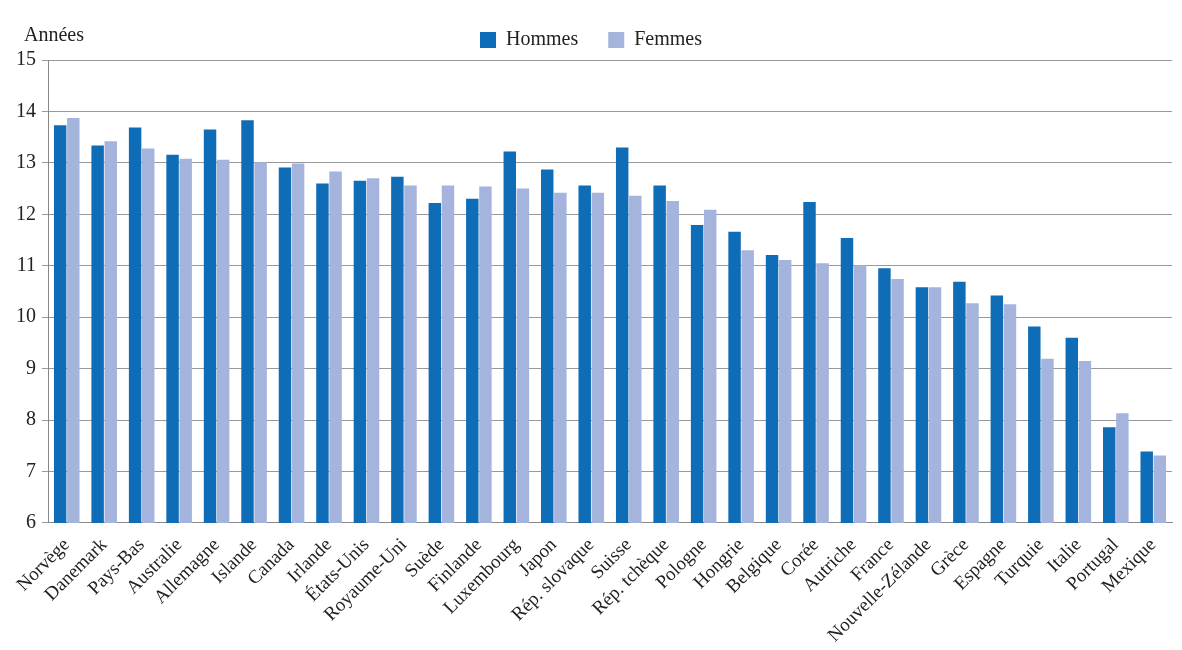 This screenshot has height=650, width=1182. I want to click on y-tick-label: 9, so click(31, 366).